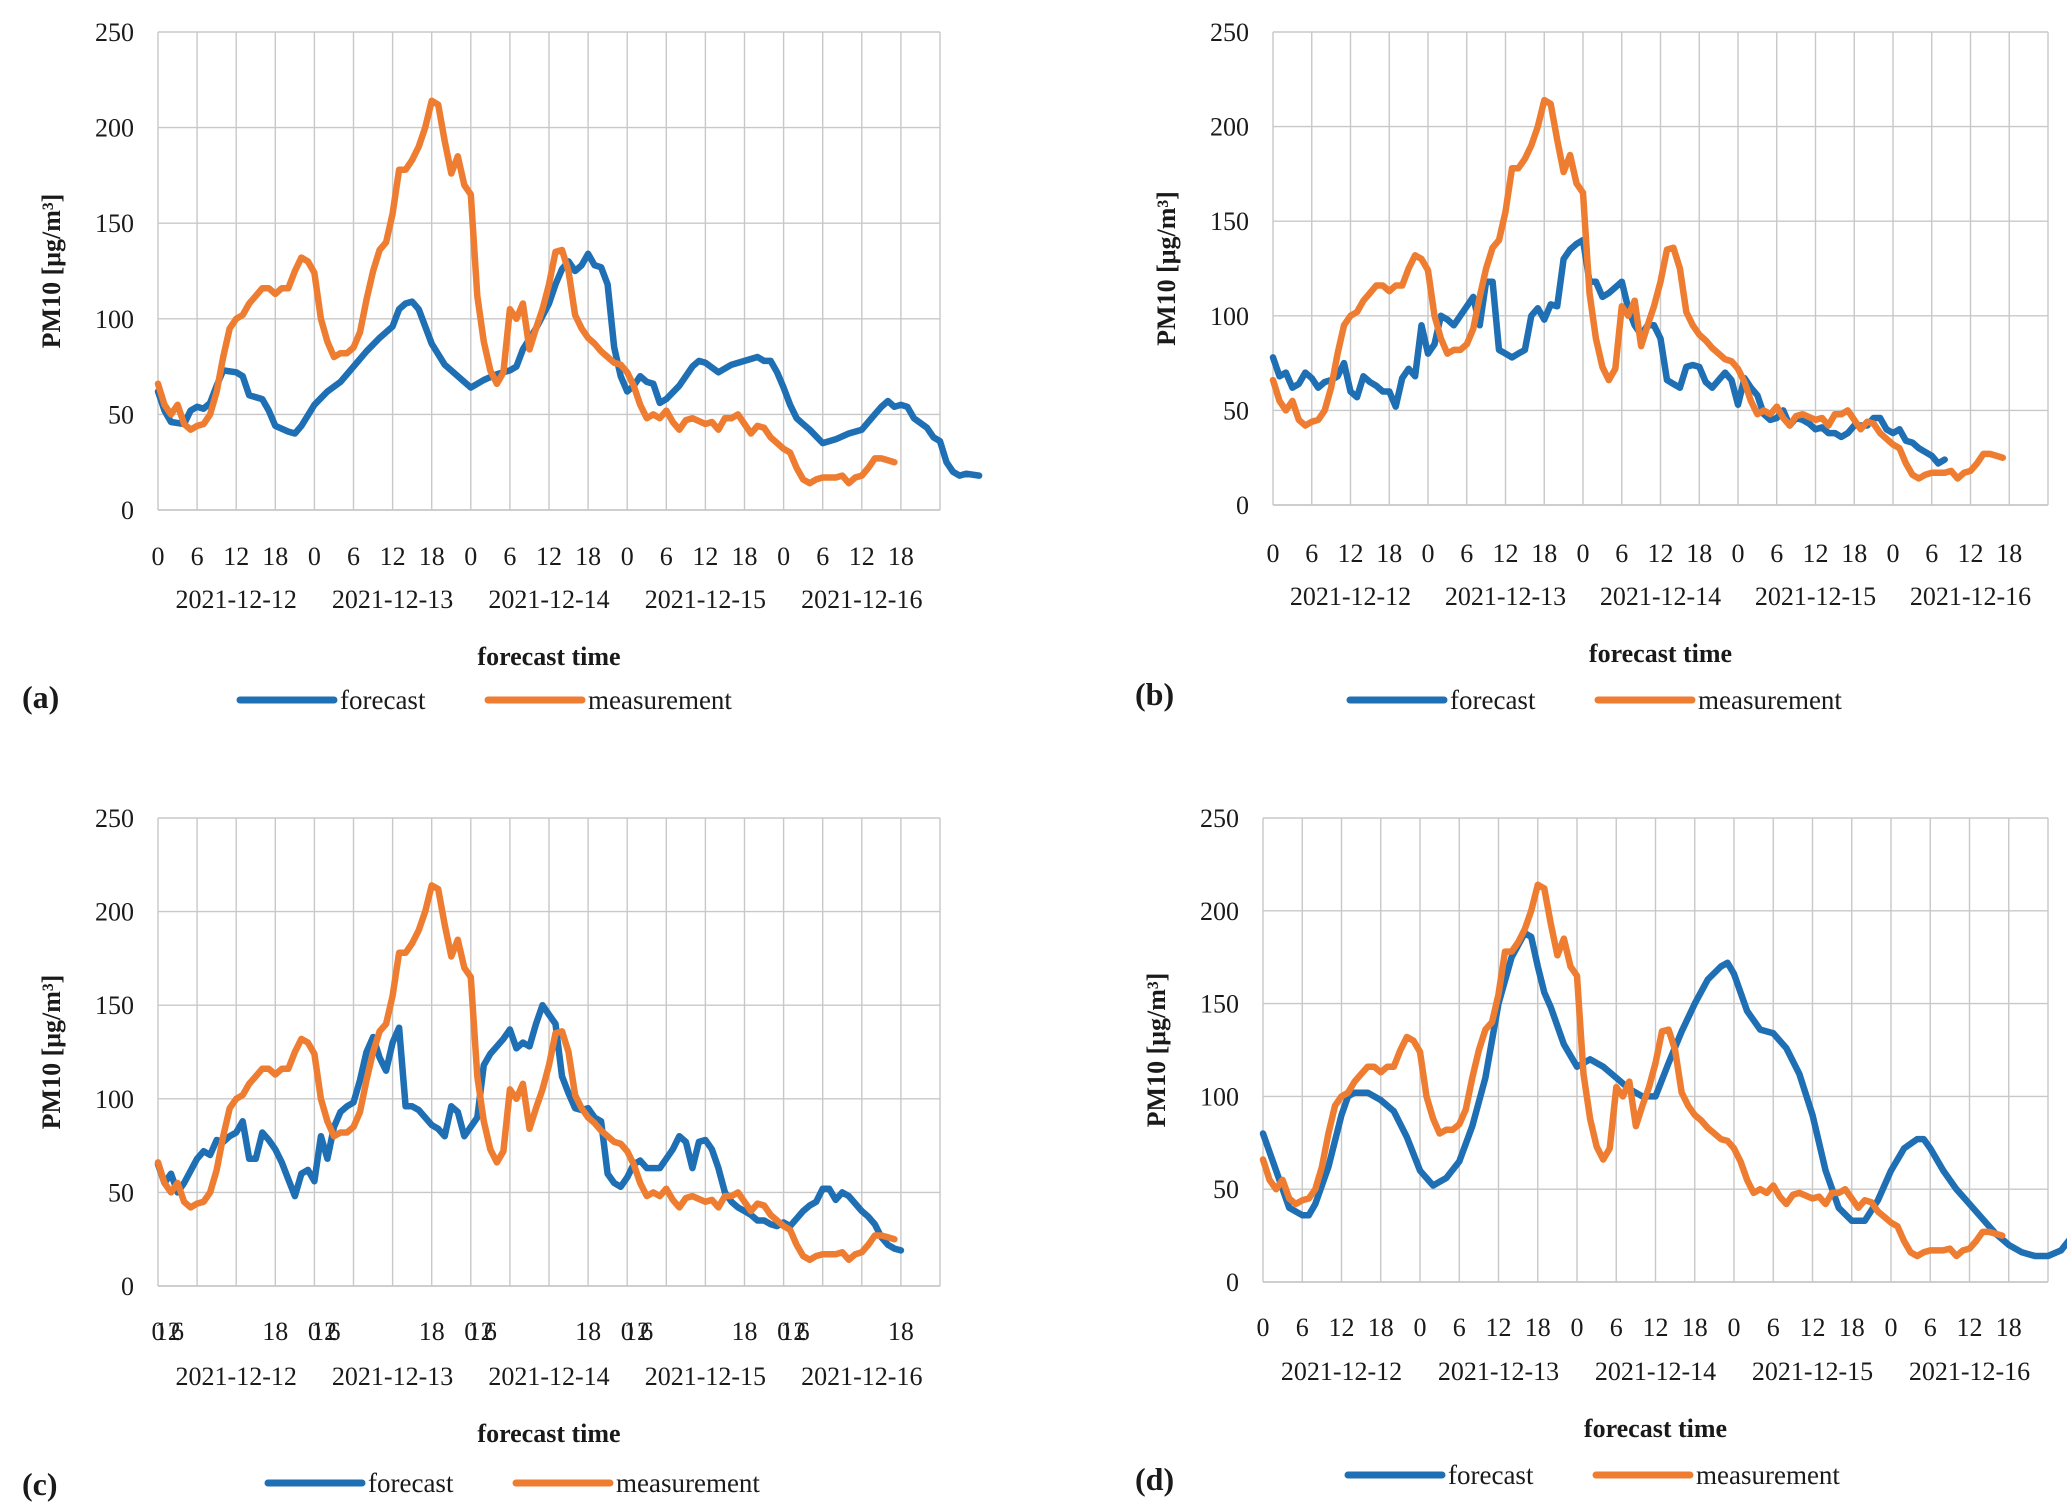 The image size is (2067, 1512). I want to click on panel-label: (d), so click(1154, 1479).